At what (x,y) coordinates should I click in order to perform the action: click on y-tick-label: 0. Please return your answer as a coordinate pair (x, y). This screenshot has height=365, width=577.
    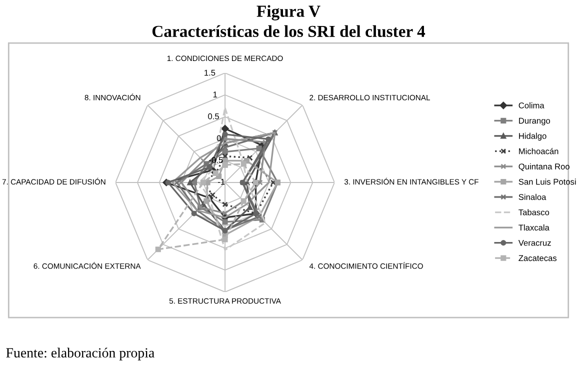
    Looking at the image, I should click on (218, 138).